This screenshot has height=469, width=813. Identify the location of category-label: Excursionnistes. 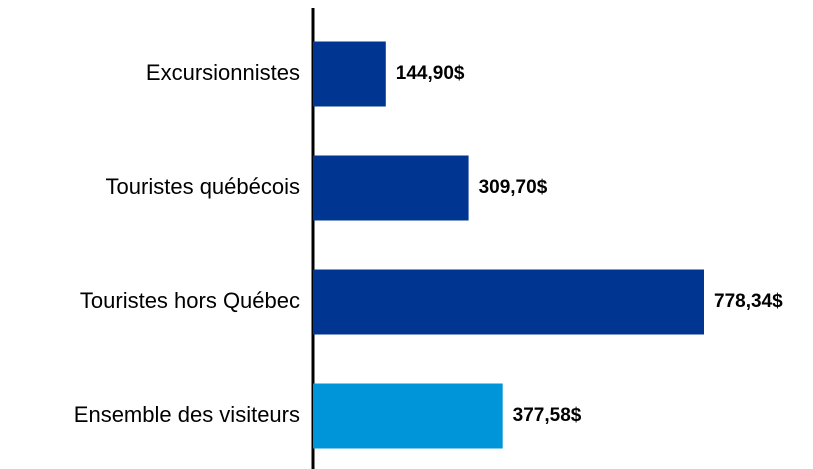
(223, 72).